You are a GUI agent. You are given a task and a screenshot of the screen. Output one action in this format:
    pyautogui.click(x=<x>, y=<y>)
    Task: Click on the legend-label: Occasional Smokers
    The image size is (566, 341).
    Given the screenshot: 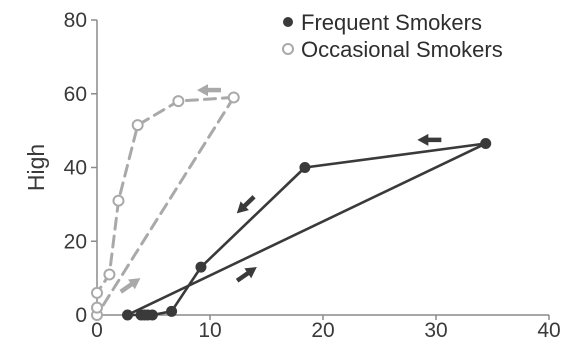 What is the action you would take?
    pyautogui.click(x=402, y=49)
    